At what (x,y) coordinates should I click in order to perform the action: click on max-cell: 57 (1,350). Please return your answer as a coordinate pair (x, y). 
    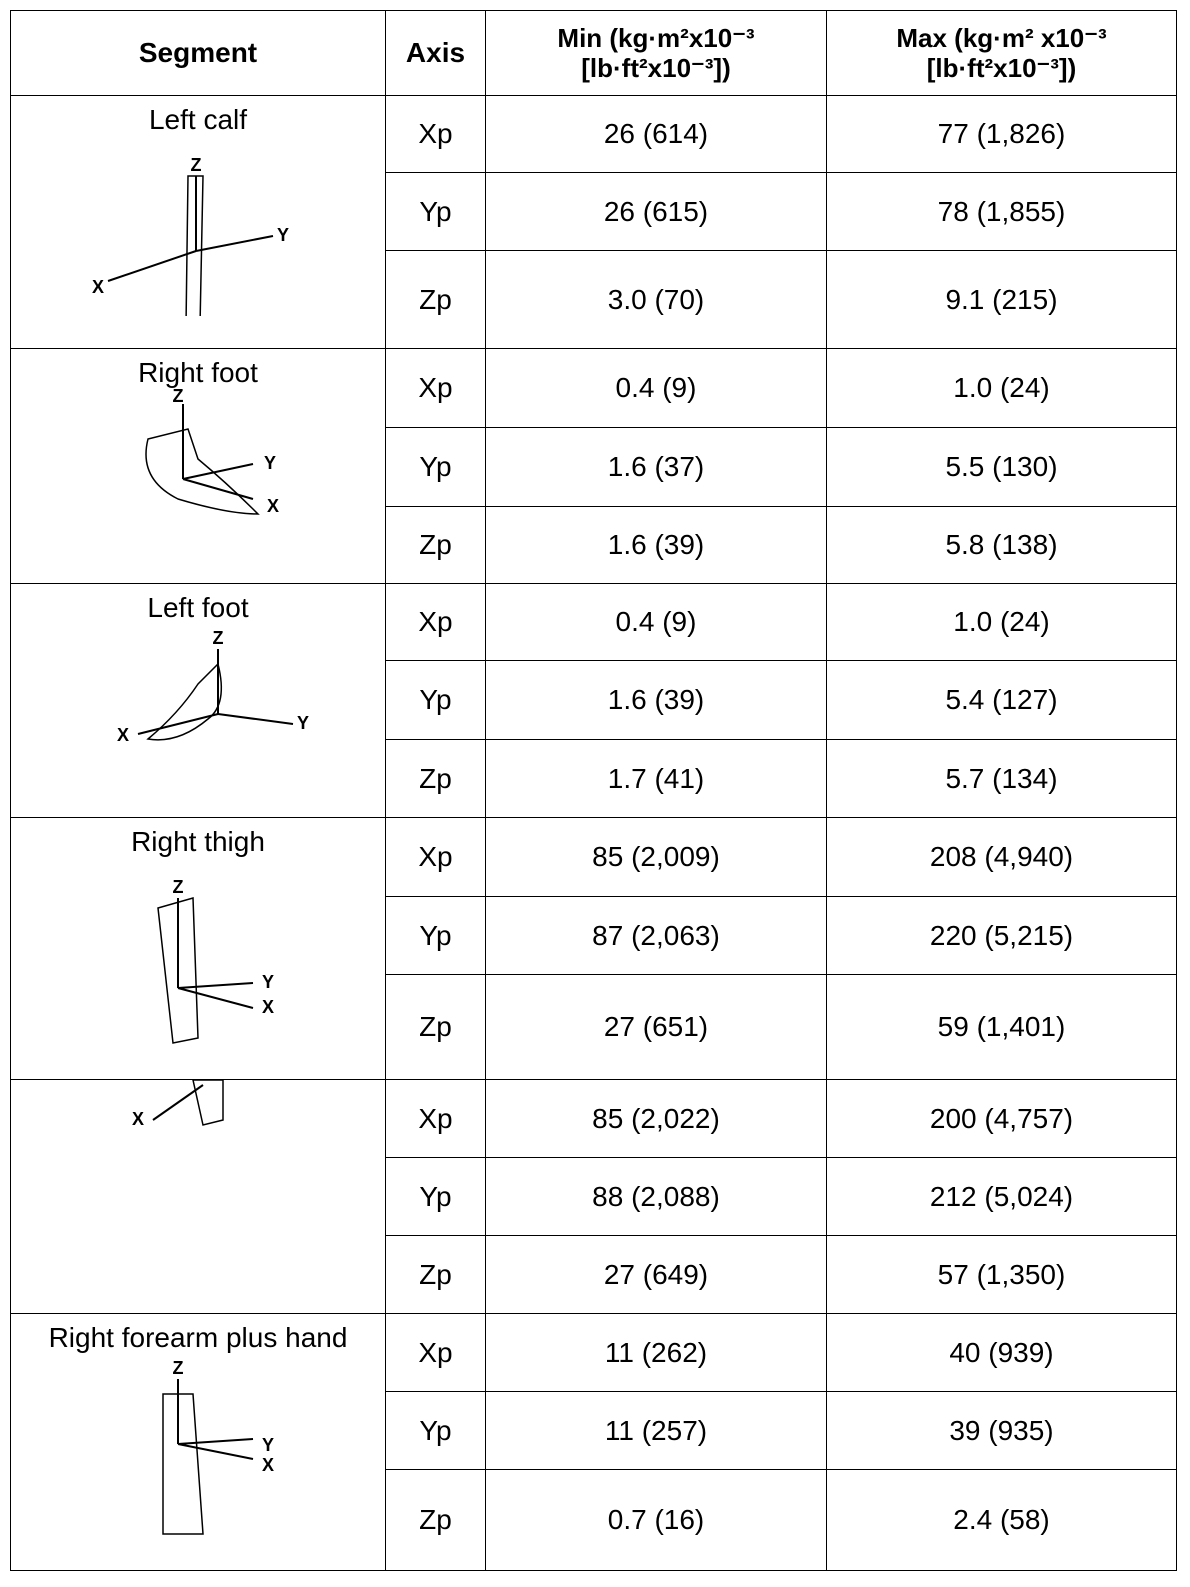
    Looking at the image, I should click on (1001, 1274).